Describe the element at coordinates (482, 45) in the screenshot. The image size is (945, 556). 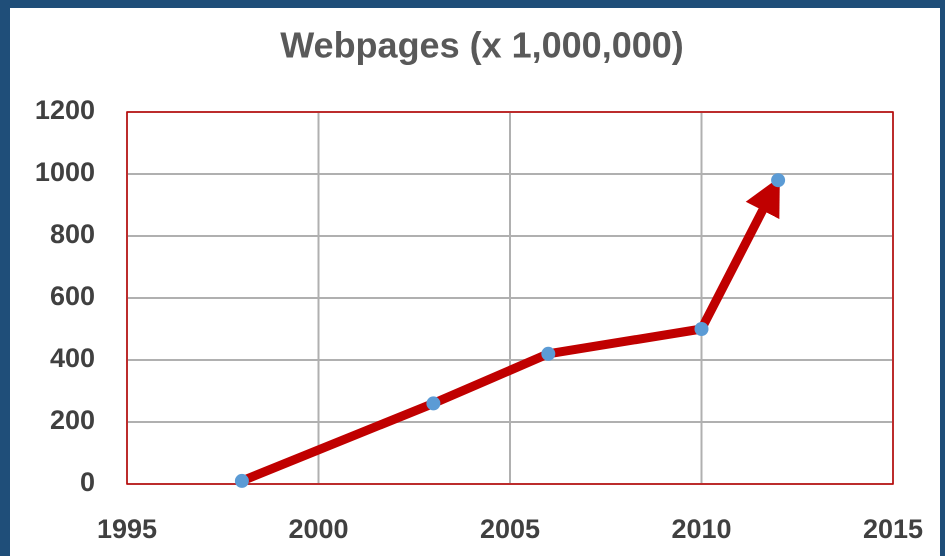
I see `chart-title: Webpages (x 1,000,000)` at that location.